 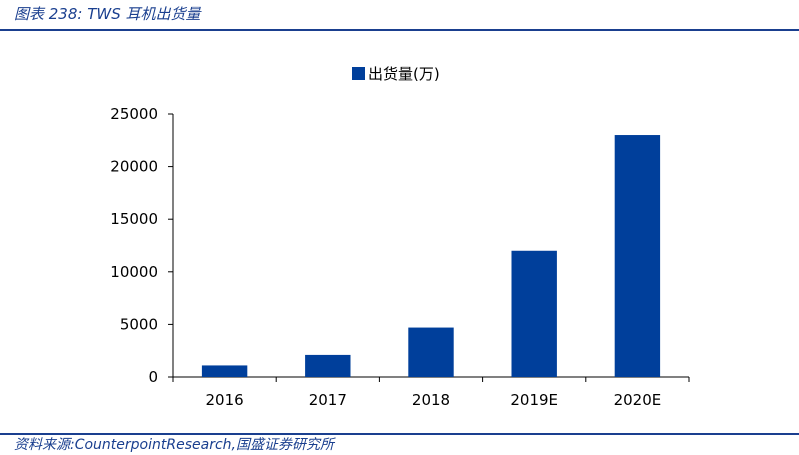 What do you see at coordinates (139, 324) in the screenshot?
I see `y-tick-label: 5000` at bounding box center [139, 324].